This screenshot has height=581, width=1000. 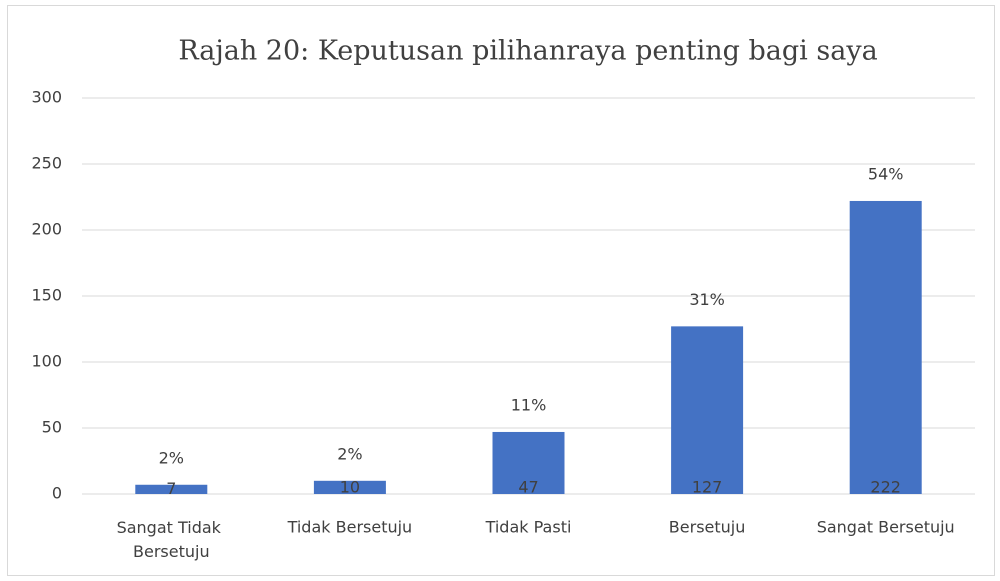 I want to click on y-tick-label: 150, so click(x=46, y=295).